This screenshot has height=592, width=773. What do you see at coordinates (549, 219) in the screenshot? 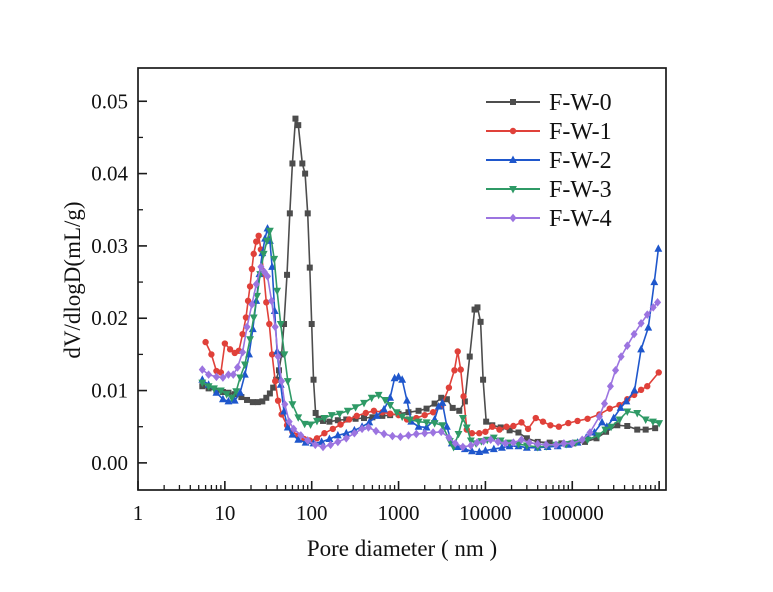
I see `legend-item-F-W-4: F-W-4` at bounding box center [549, 219].